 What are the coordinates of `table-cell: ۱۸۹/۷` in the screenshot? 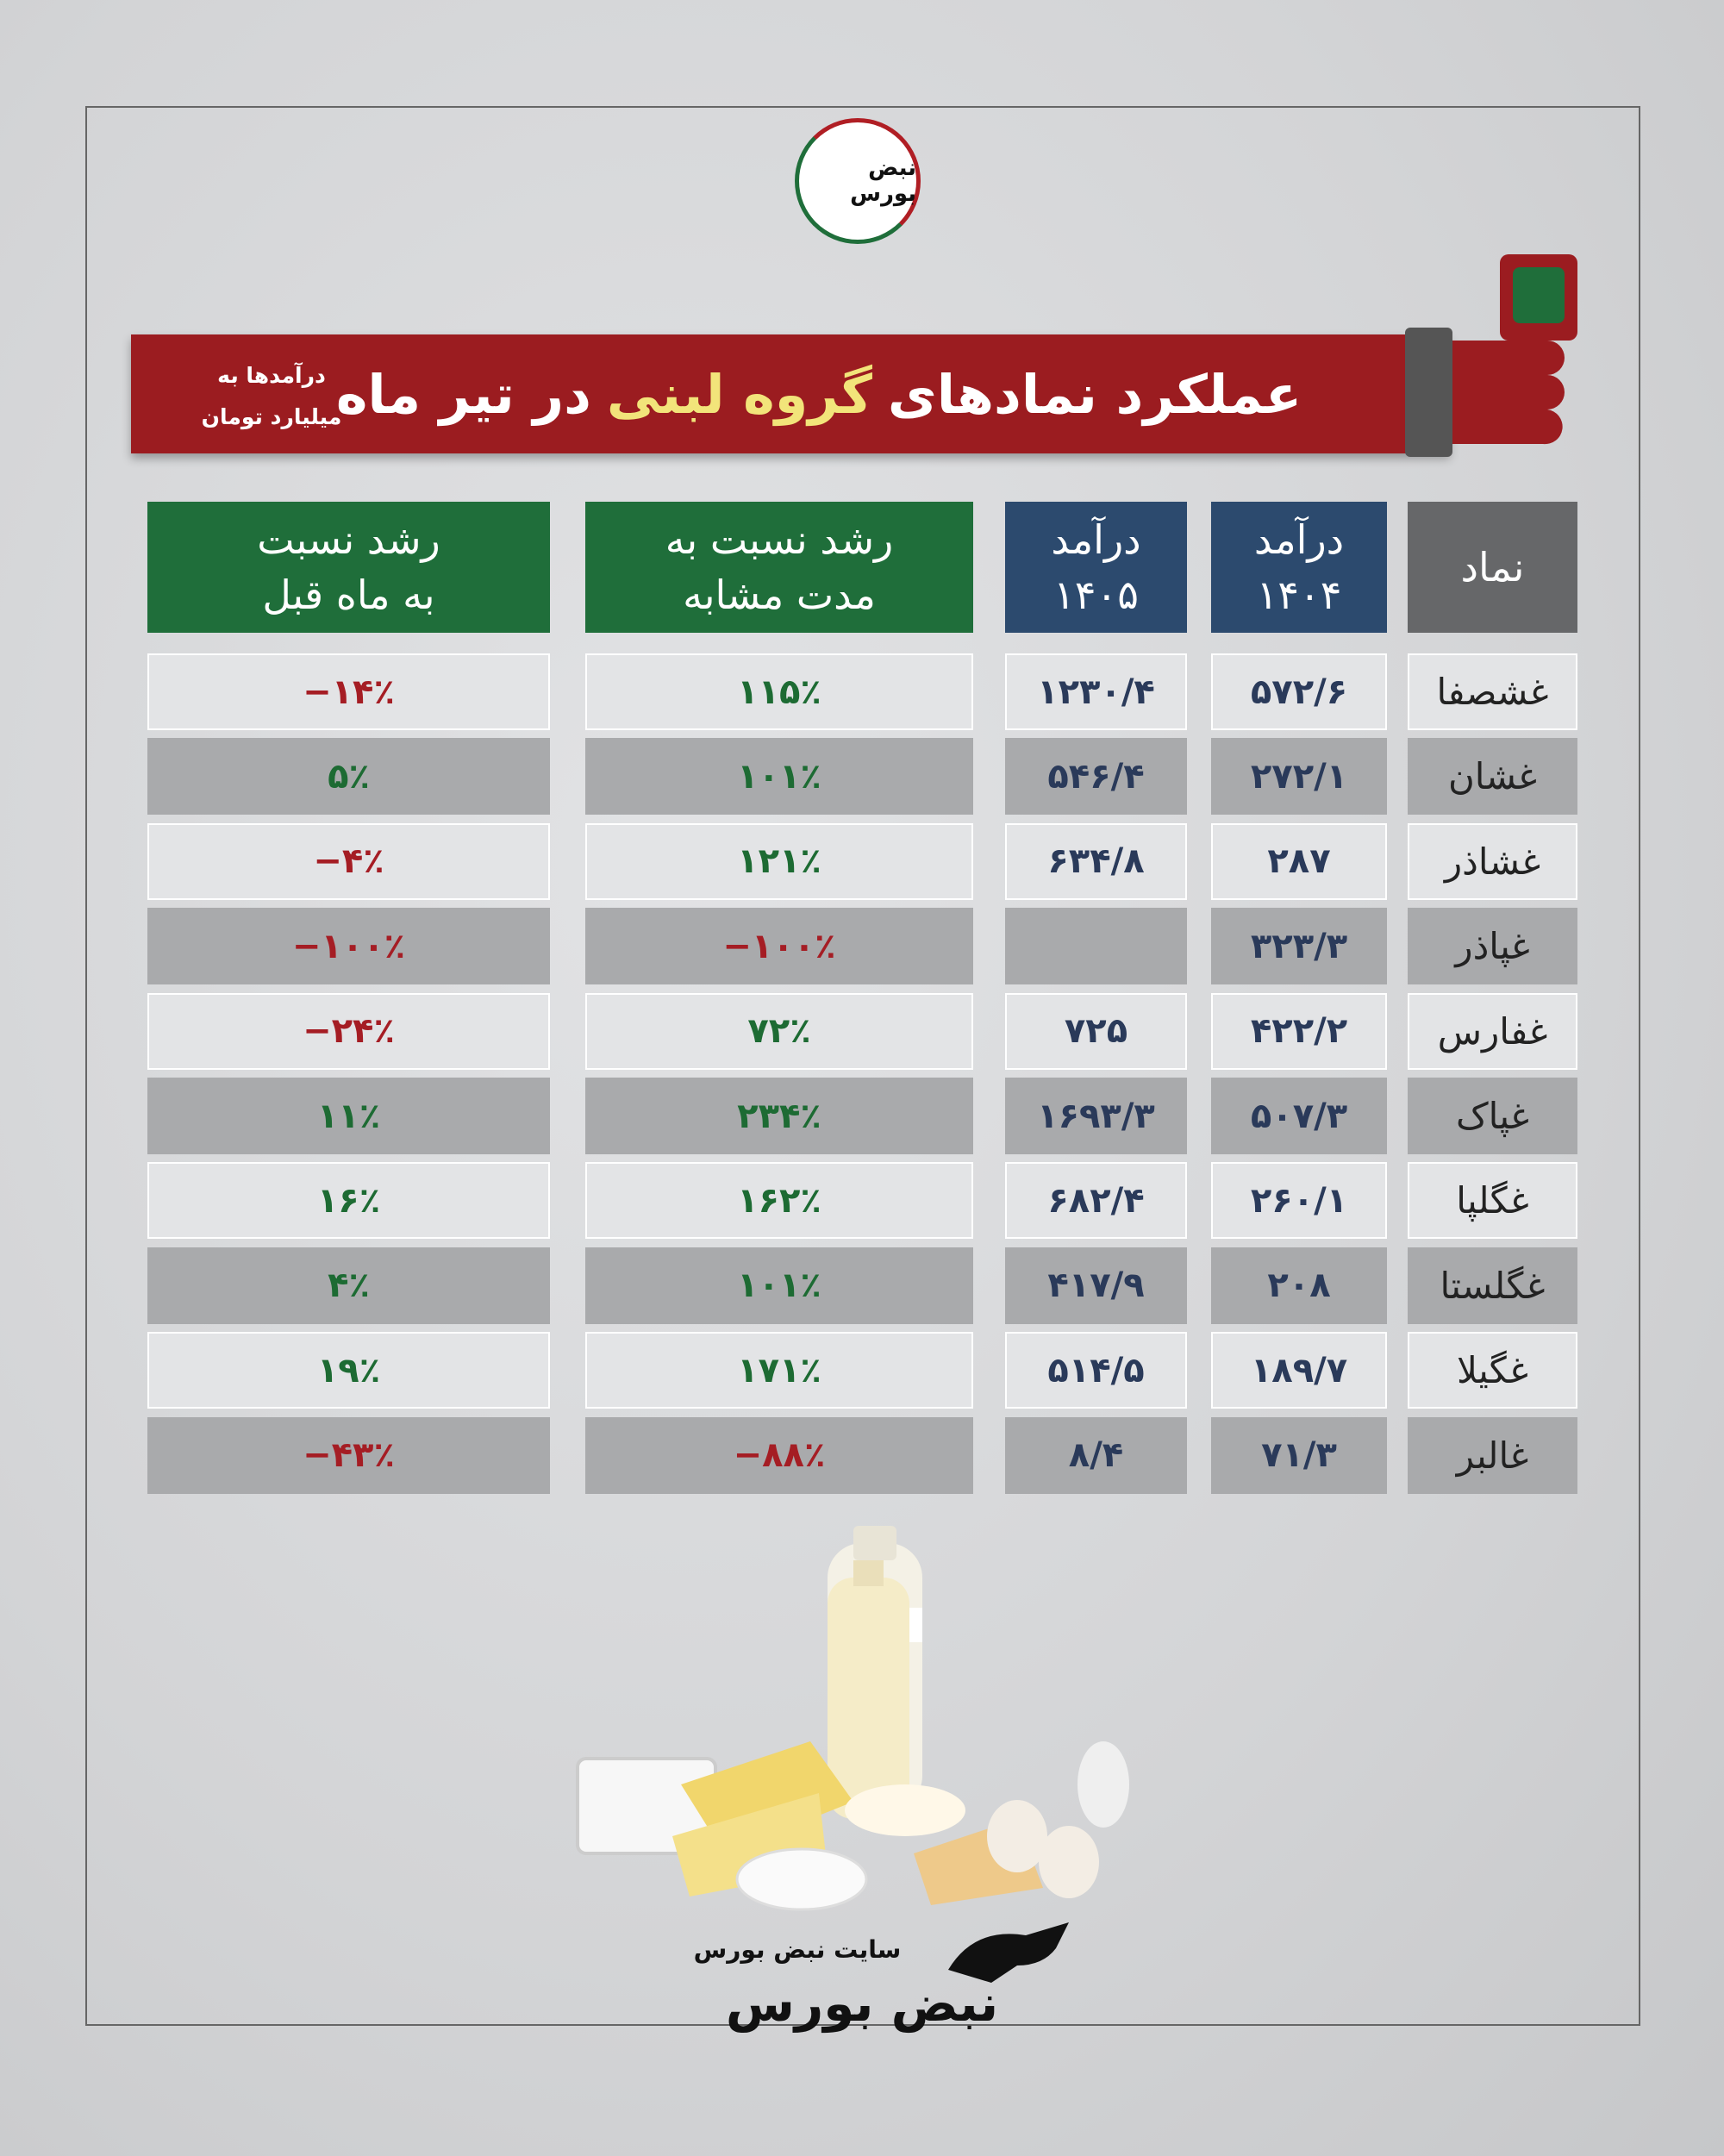 It's located at (1299, 1370).